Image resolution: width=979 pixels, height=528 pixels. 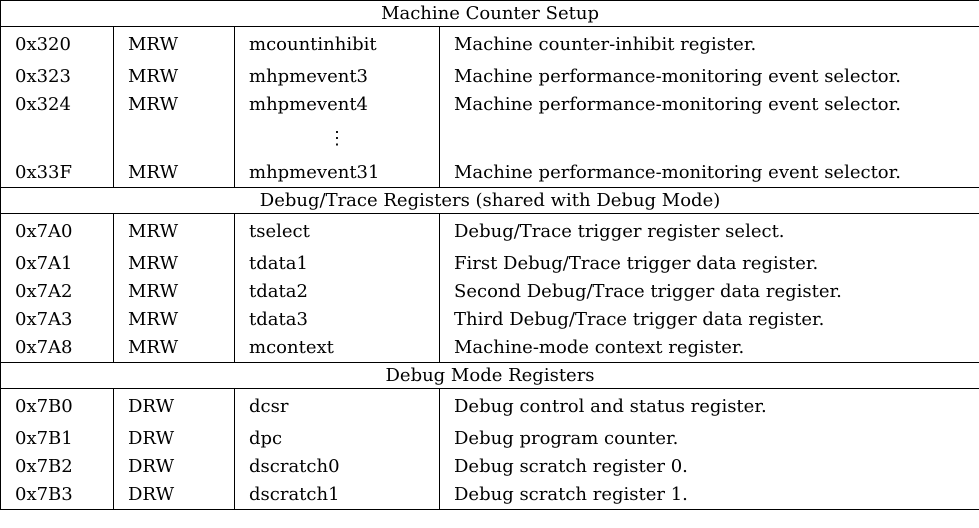 I want to click on csr-description: Debug scratch register 0., so click(x=708, y=467).